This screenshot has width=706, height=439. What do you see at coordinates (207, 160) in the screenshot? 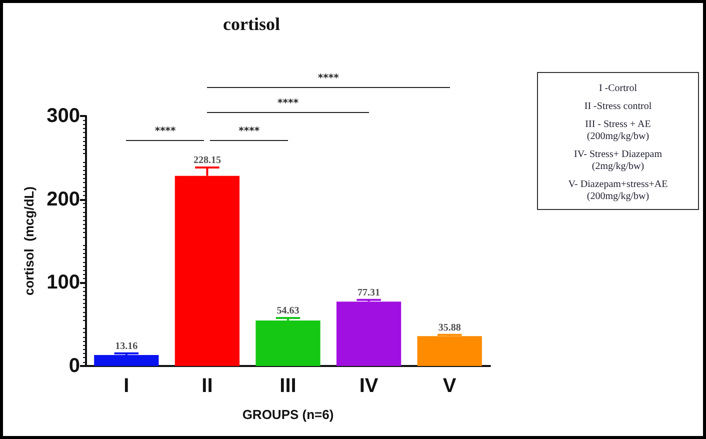
I see `data-label: 228.15` at bounding box center [207, 160].